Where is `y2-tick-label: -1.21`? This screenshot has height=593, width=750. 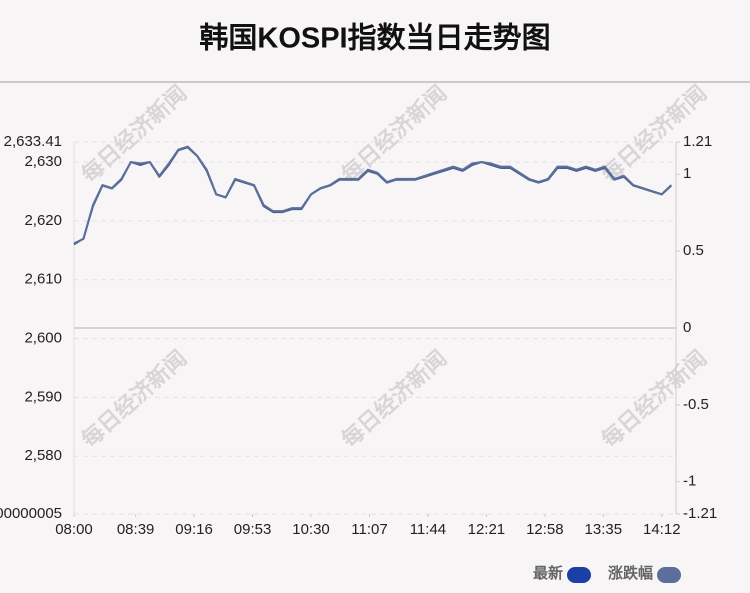 y2-tick-label: -1.21 is located at coordinates (700, 513).